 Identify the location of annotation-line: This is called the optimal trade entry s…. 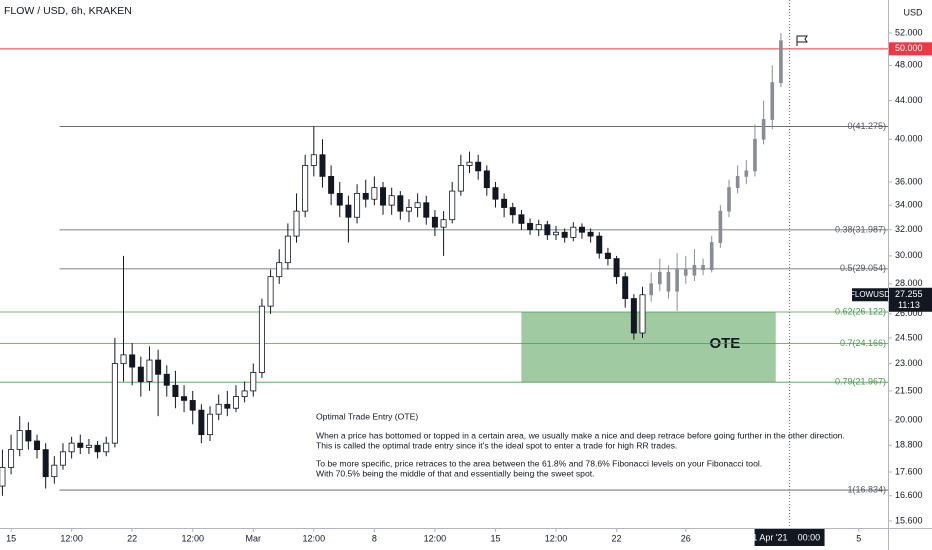
(496, 445).